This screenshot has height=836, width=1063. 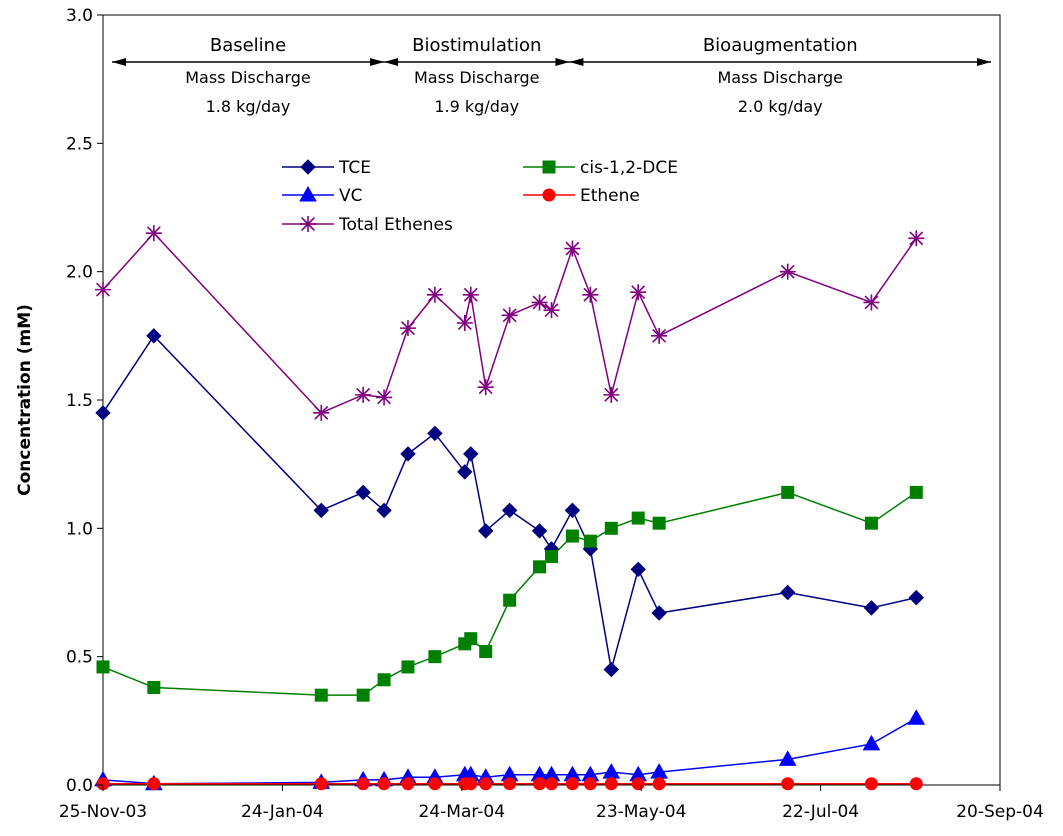 I want to click on phase-name: Bioaugmentation, so click(x=780, y=45).